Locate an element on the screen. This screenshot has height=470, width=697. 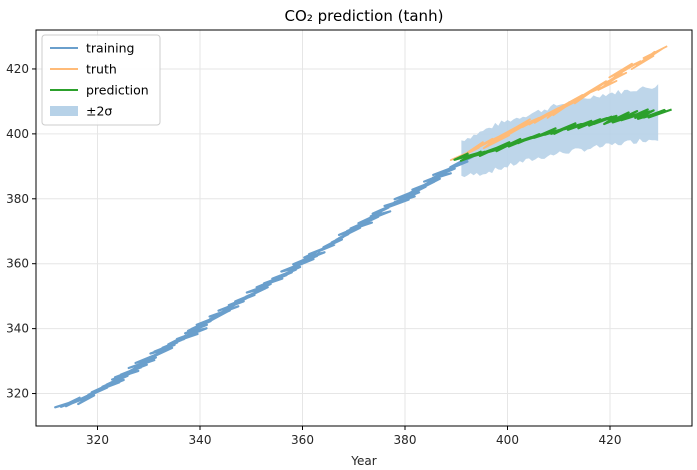
x-tick-label: 400 is located at coordinates (507, 440).